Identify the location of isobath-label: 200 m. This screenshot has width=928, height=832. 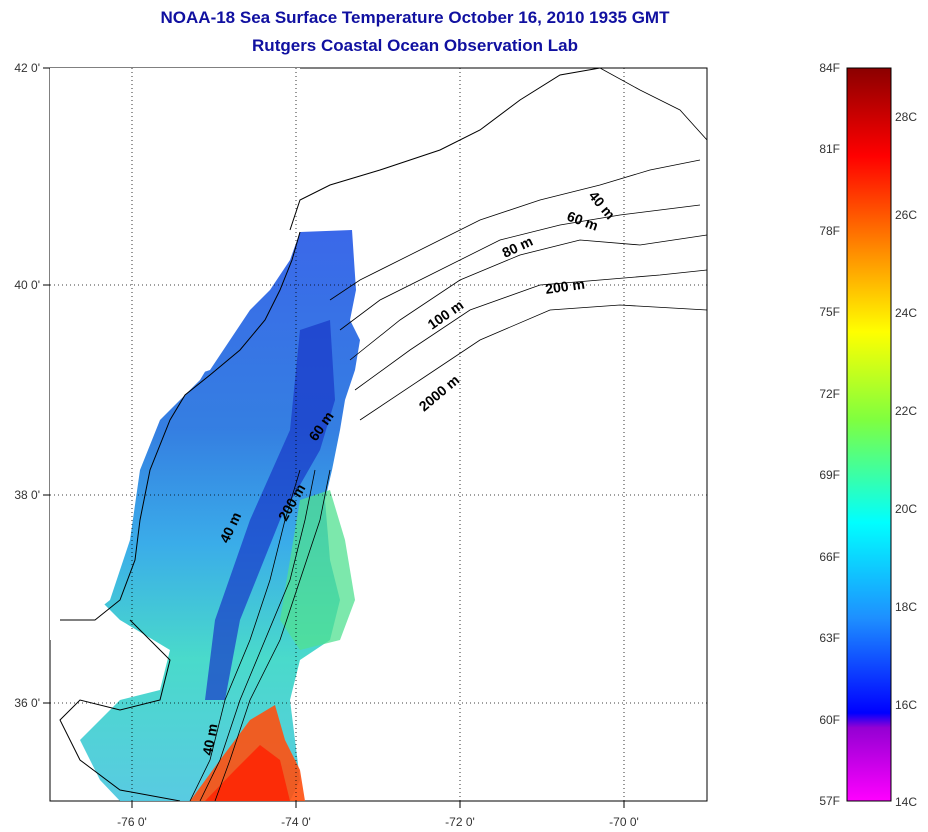
(565, 286).